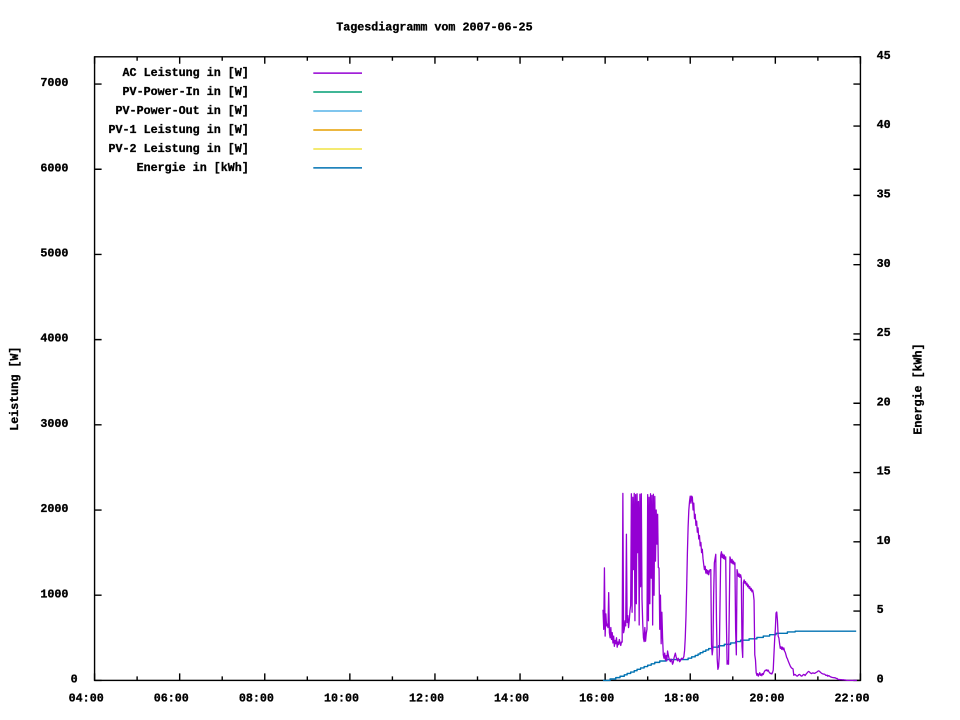 Image resolution: width=960 pixels, height=720 pixels. I want to click on svg-text: PV-1 Leistung in [W], so click(179, 130).